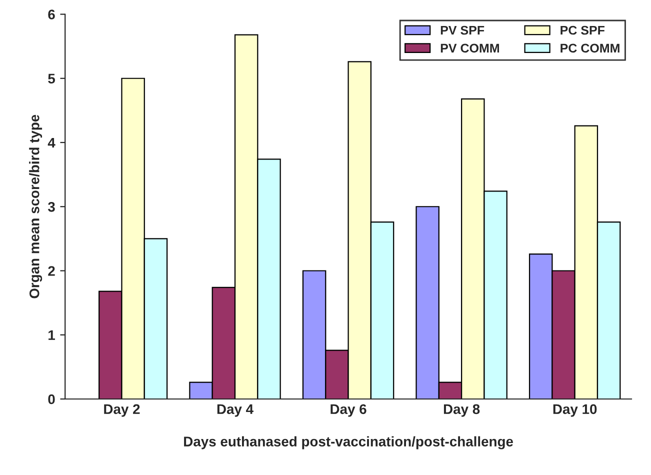 The image size is (651, 475). I want to click on y-tick-label: 2, so click(51, 271).